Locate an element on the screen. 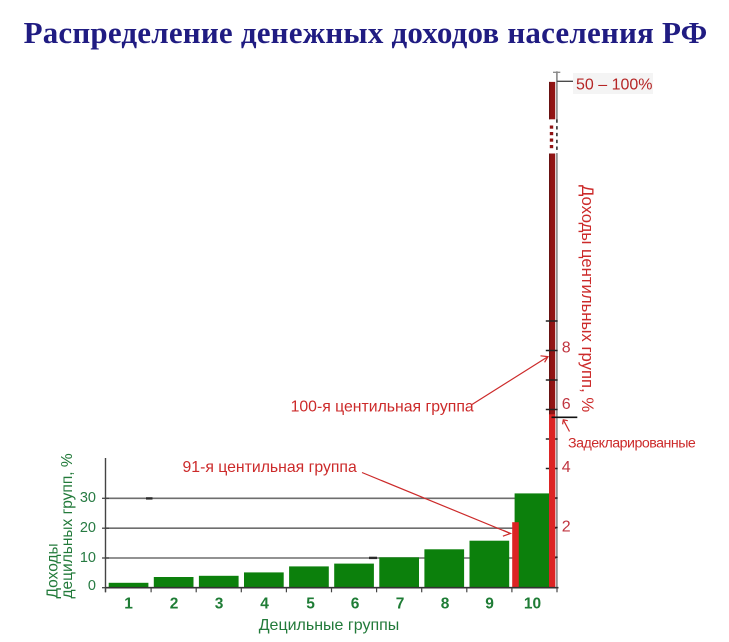  svg-text: 30 is located at coordinates (88, 498).